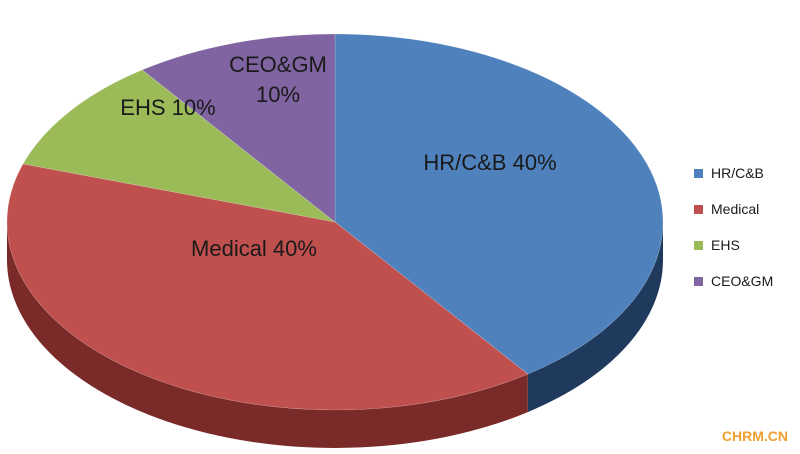  What do you see at coordinates (737, 173) in the screenshot?
I see `legend-label-hr-cb: HR/C&B` at bounding box center [737, 173].